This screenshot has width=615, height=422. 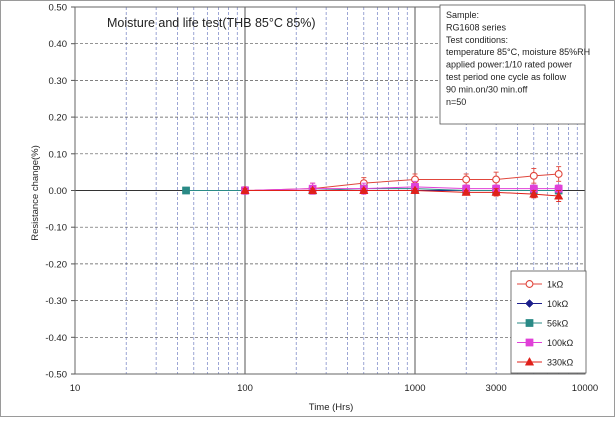 I want to click on y-tick-label: 0.10, so click(x=58, y=154).